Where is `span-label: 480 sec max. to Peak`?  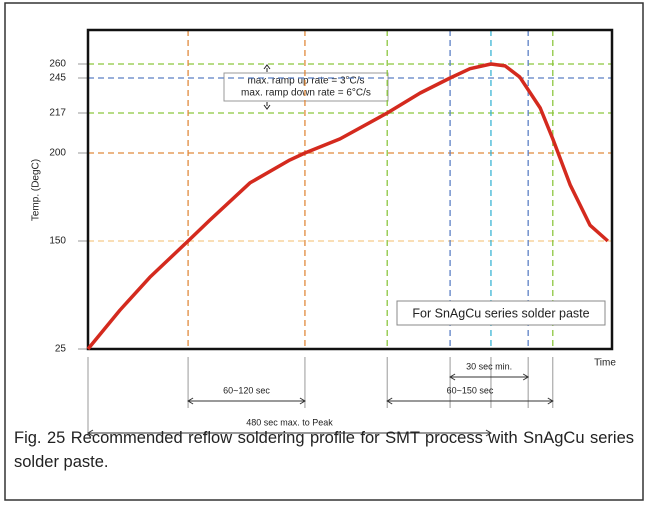 span-label: 480 sec max. to Peak is located at coordinates (289, 422).